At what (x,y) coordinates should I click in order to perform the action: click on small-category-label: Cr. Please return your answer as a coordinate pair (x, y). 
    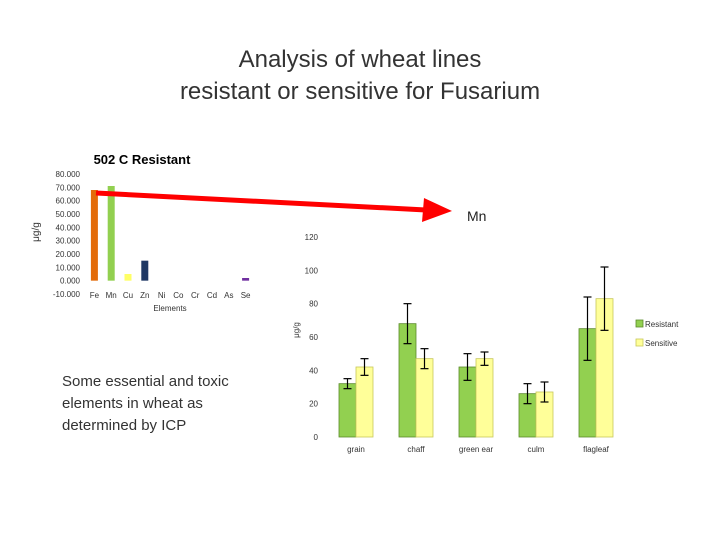
    Looking at the image, I should click on (195, 295).